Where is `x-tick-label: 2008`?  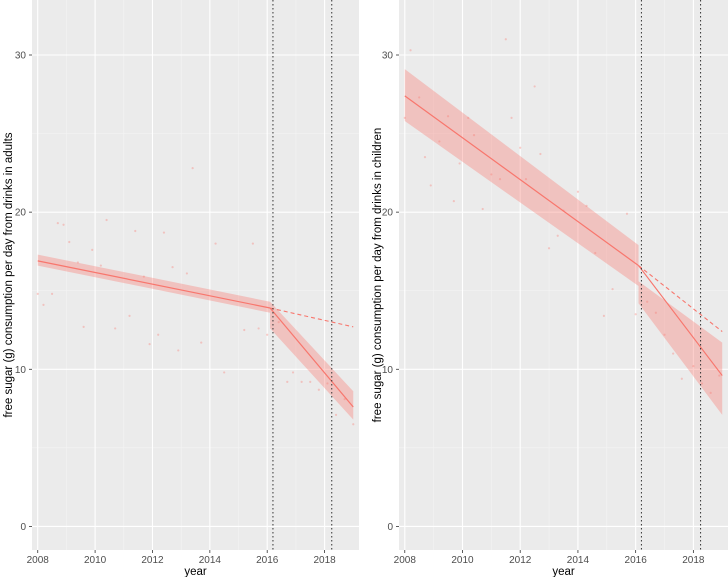
x-tick-label: 2008 is located at coordinates (405, 560).